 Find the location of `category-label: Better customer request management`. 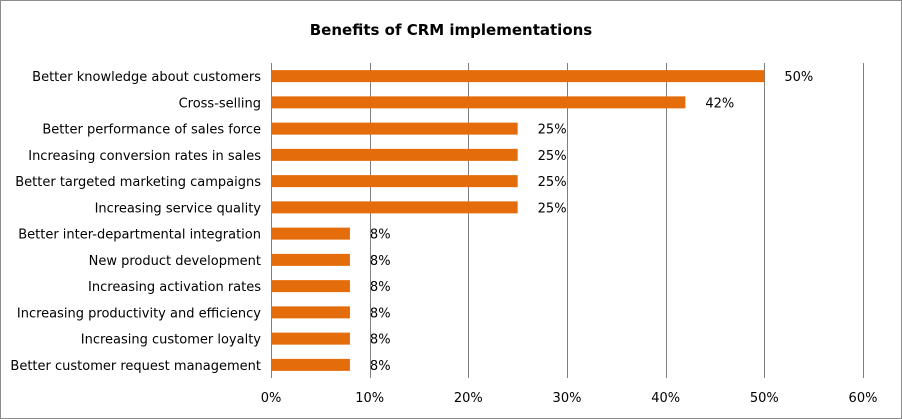

category-label: Better customer request management is located at coordinates (135, 366).